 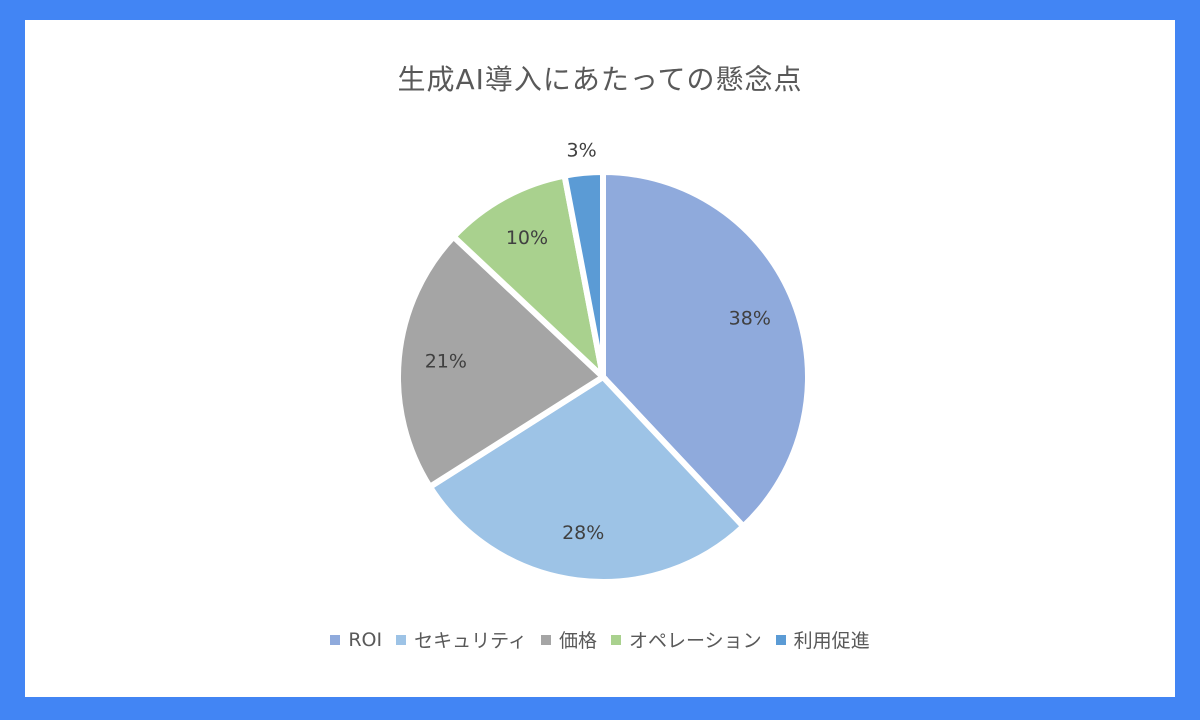 I want to click on pie-slice-operation, so click(x=528, y=279).